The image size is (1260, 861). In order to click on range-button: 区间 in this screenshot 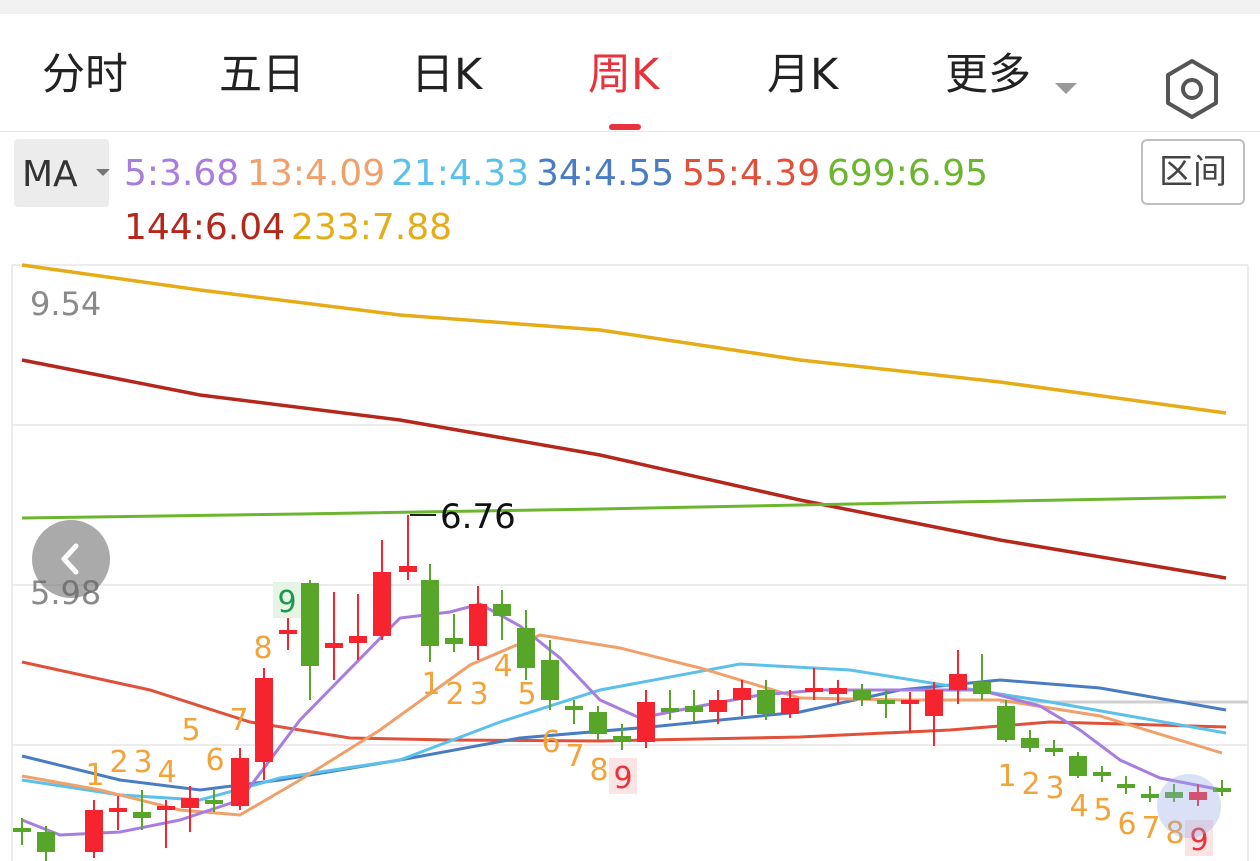, I will do `click(1193, 172)`.